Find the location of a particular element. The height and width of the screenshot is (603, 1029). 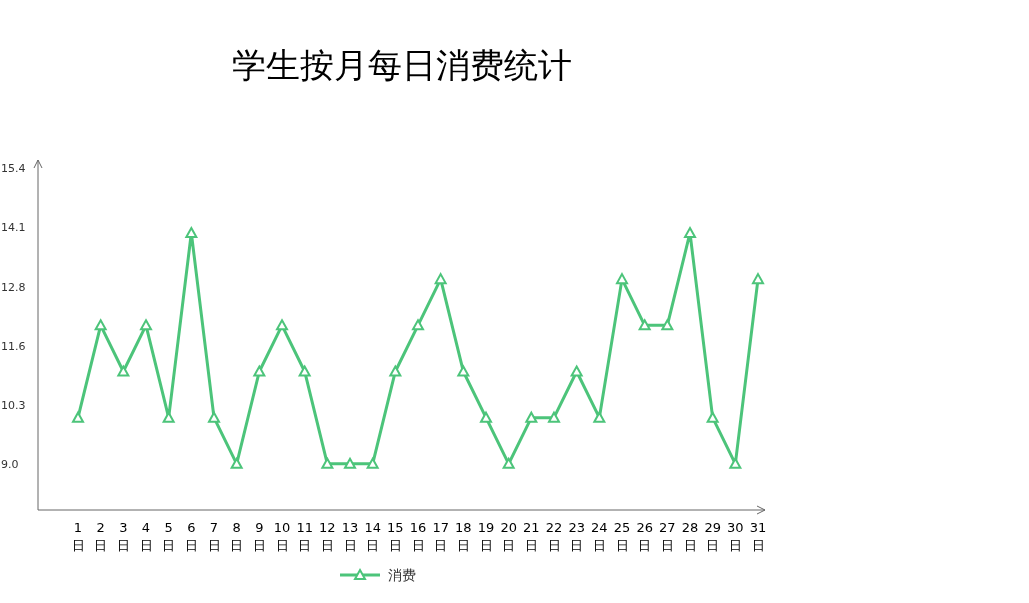

x-tick-label: 3日 is located at coordinates (123, 536).